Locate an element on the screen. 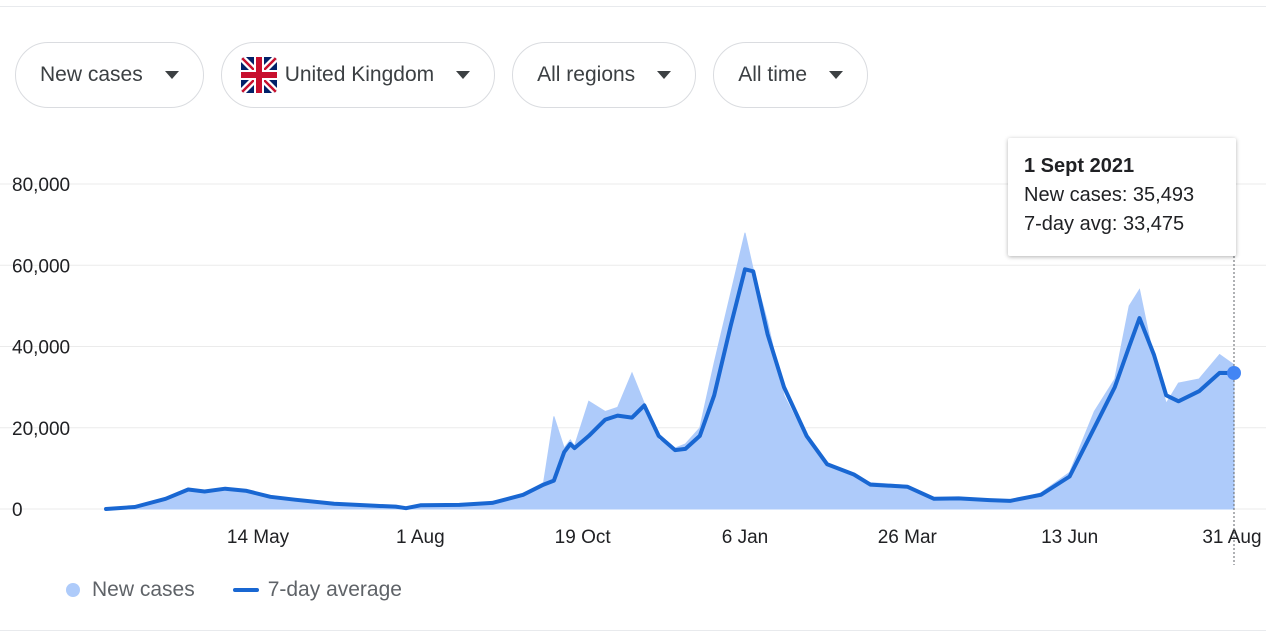  tooltip-new-cases: New cases: 35,493 is located at coordinates (1109, 195).